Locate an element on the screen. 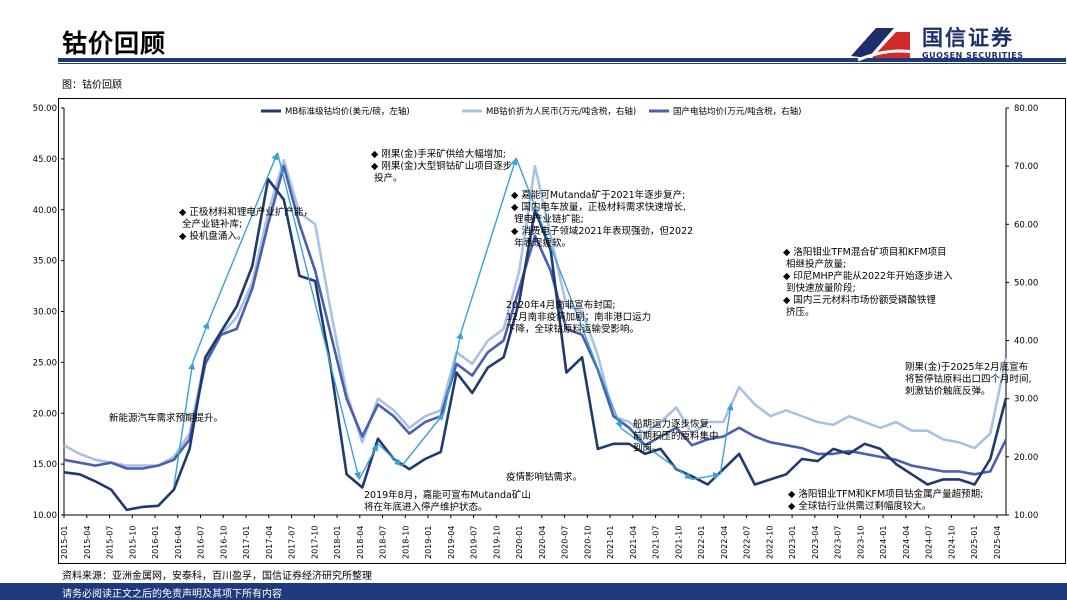  left-y-tick-label: 10.00 is located at coordinates (45, 516).